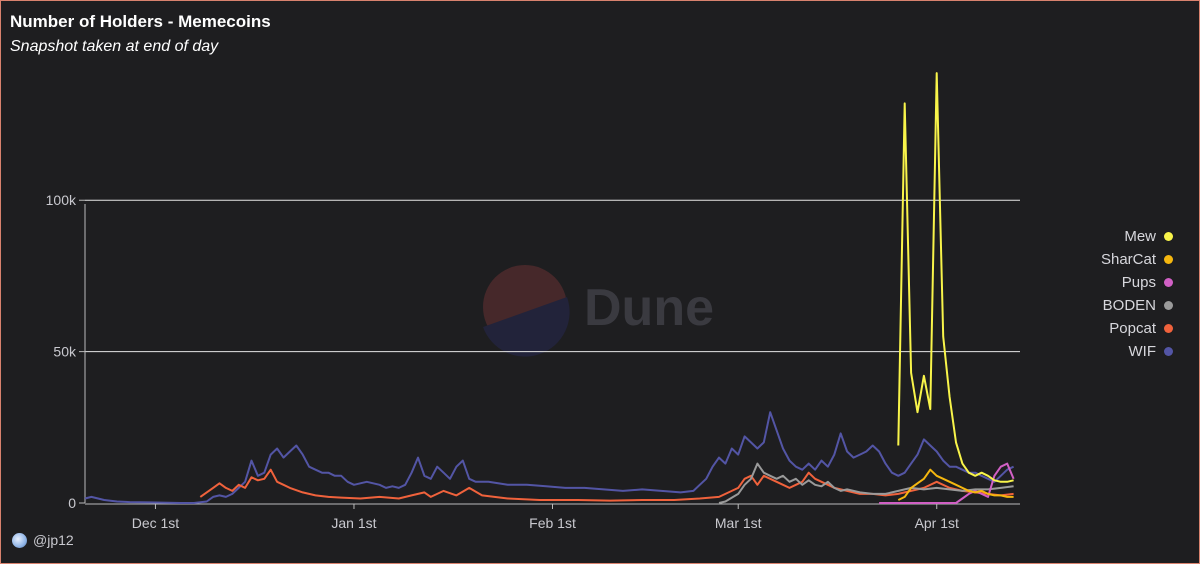  Describe the element at coordinates (866, 483) in the screenshot. I see `series-line-boden` at that location.